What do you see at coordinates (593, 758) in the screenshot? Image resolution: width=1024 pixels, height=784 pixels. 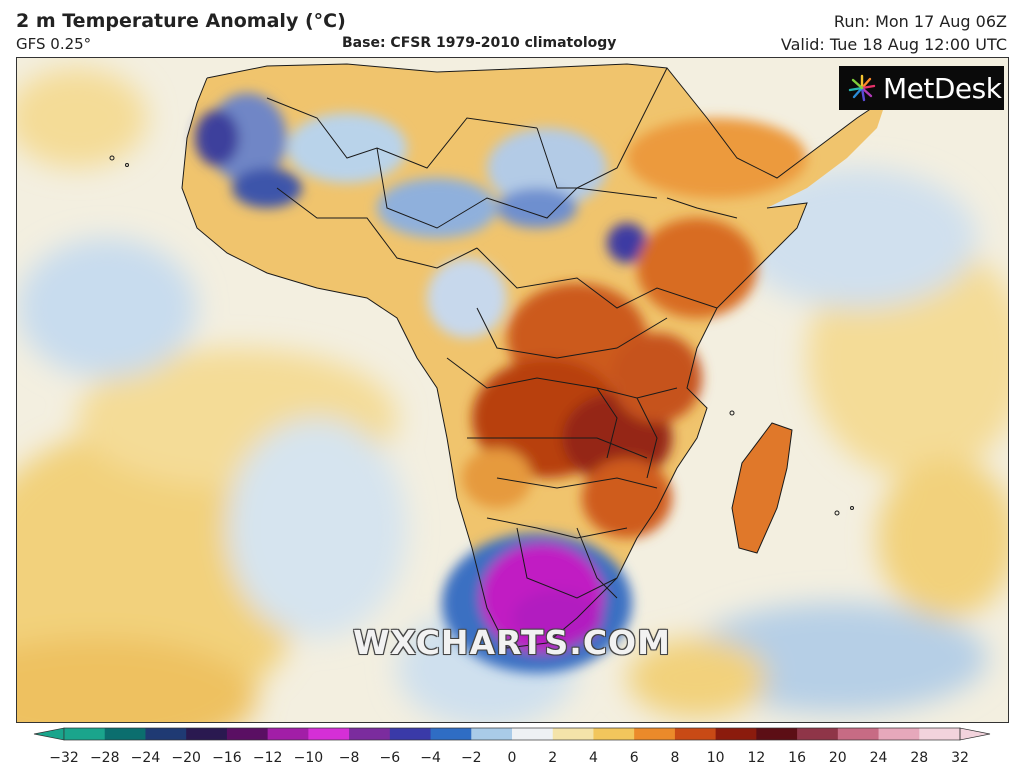 I see `scale-tick-label: 4` at bounding box center [593, 758].